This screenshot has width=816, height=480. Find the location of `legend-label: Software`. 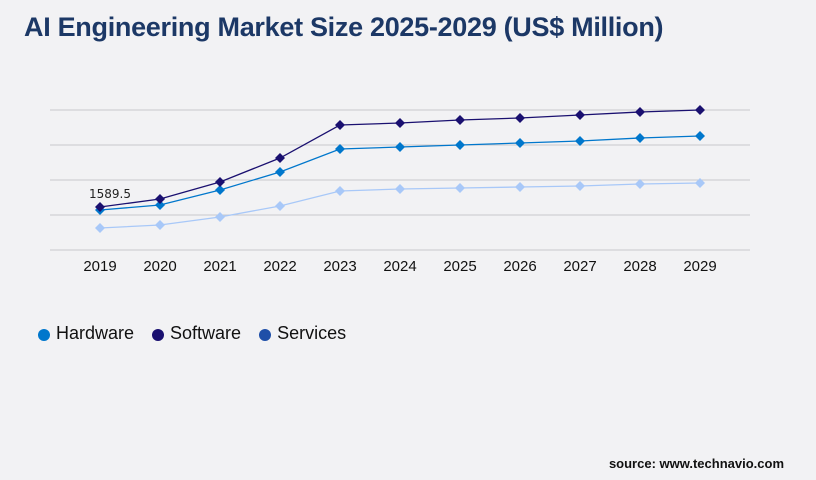

legend-label: Software is located at coordinates (206, 333).